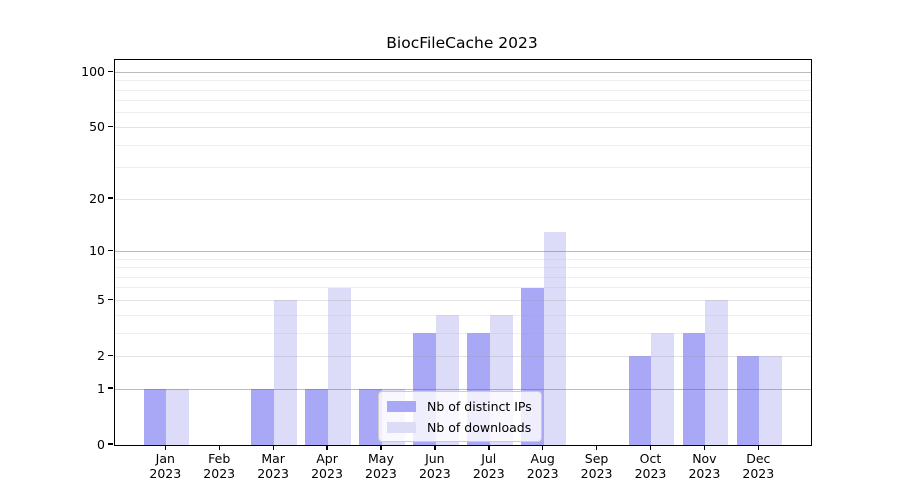 The image size is (900, 500). Describe the element at coordinates (219, 458) in the screenshot. I see `x-tick-month: Feb` at that location.